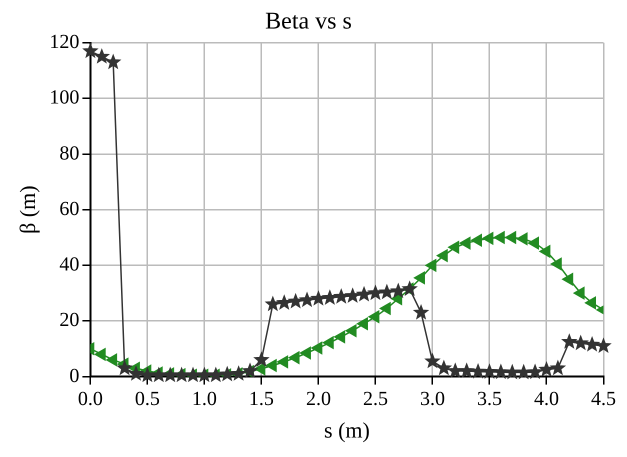 The height and width of the screenshot is (457, 627). I want to click on x-tick-label: 1.0, so click(204, 399).